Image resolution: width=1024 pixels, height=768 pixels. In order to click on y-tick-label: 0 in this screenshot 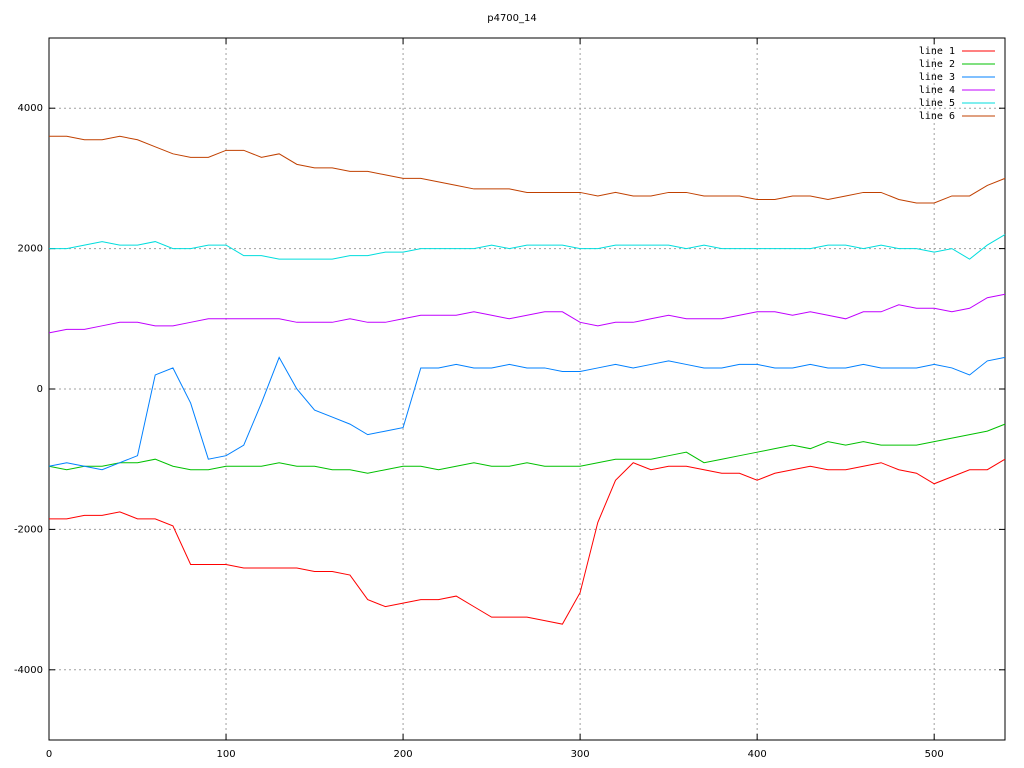, I will do `click(40, 389)`.